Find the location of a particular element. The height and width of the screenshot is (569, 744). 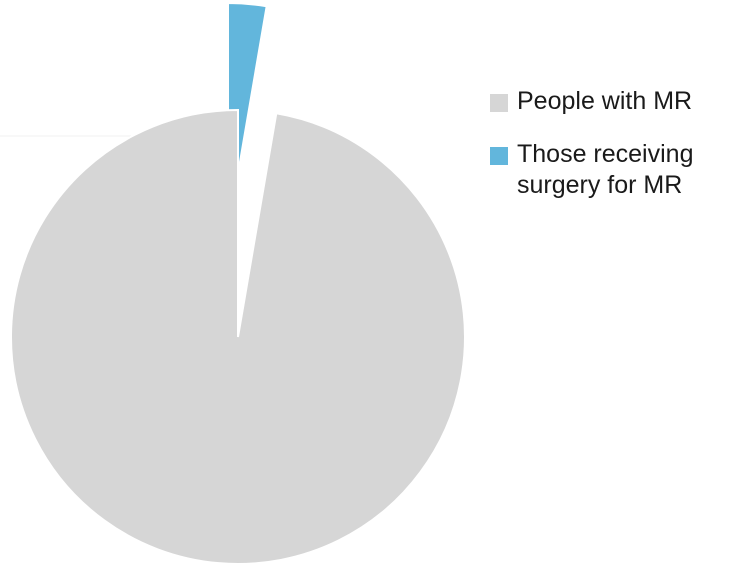

legend-label-surgery-for-mr: Those receiving surgery for MR is located at coordinates (605, 169).